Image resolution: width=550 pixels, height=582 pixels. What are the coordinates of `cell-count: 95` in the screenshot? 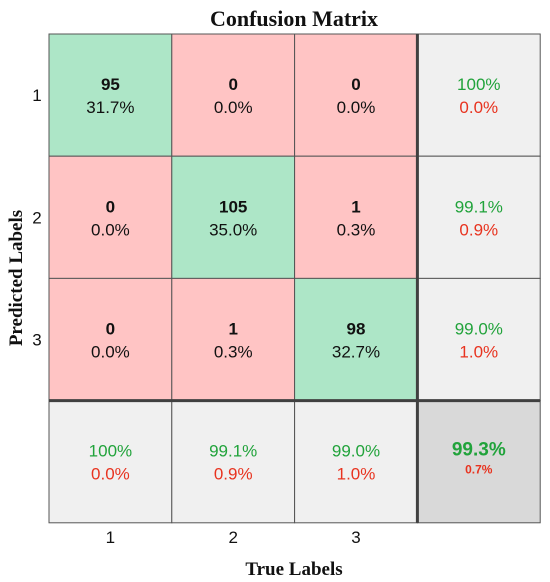 It's located at (110, 84).